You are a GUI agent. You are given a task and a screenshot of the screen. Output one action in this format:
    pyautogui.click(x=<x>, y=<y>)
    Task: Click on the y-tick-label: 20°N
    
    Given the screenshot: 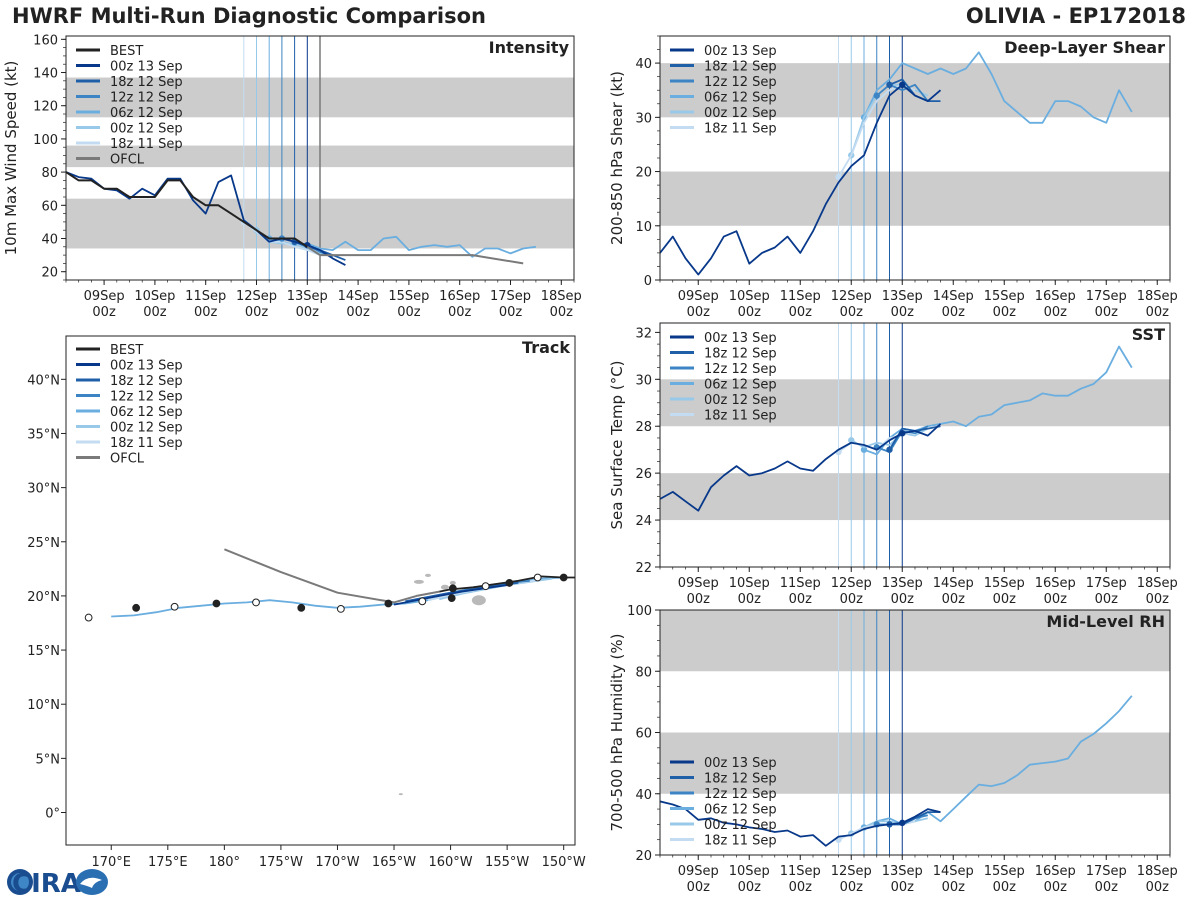 What is the action you would take?
    pyautogui.click(x=43, y=597)
    